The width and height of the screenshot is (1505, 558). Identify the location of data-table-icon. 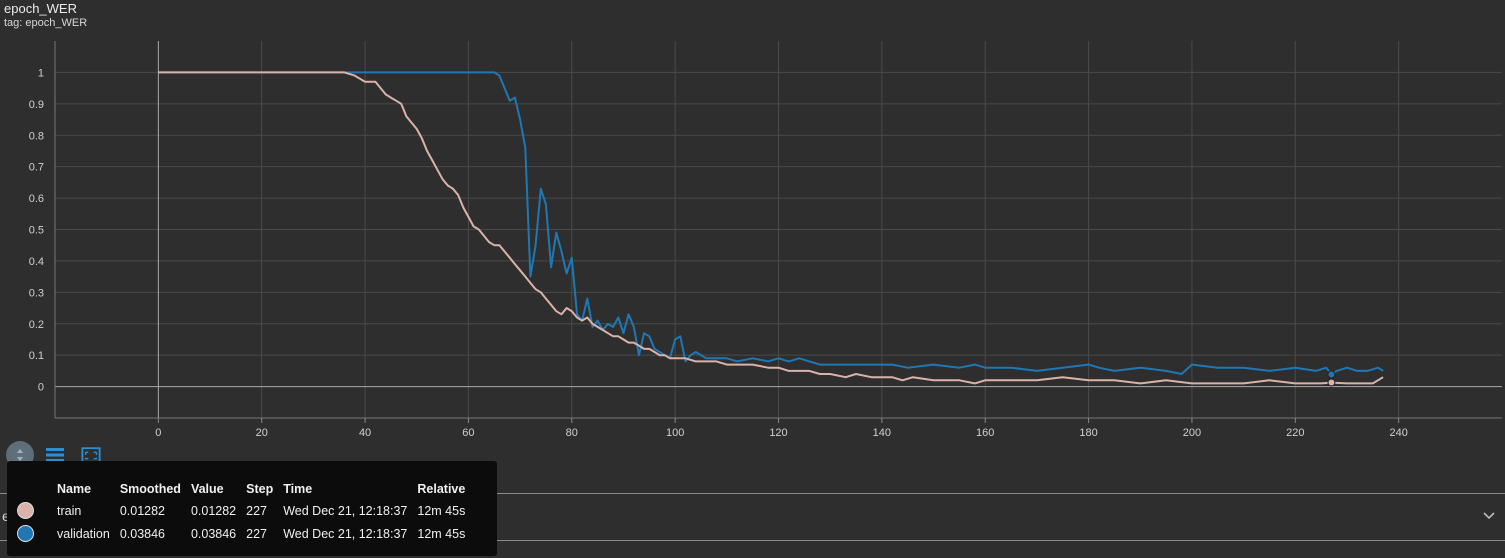
(55, 455).